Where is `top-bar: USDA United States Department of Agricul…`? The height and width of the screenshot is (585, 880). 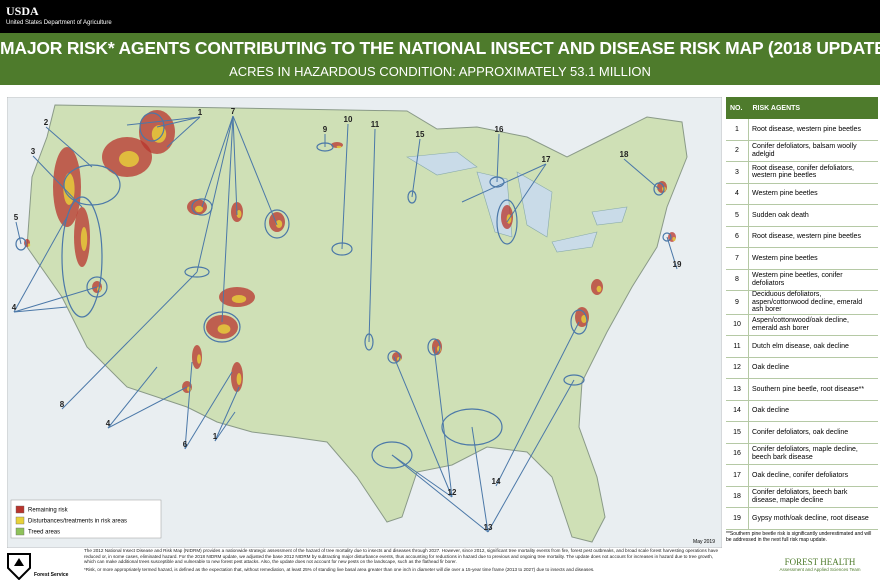
top-bar: USDA United States Department of Agricul… is located at coordinates (440, 16).